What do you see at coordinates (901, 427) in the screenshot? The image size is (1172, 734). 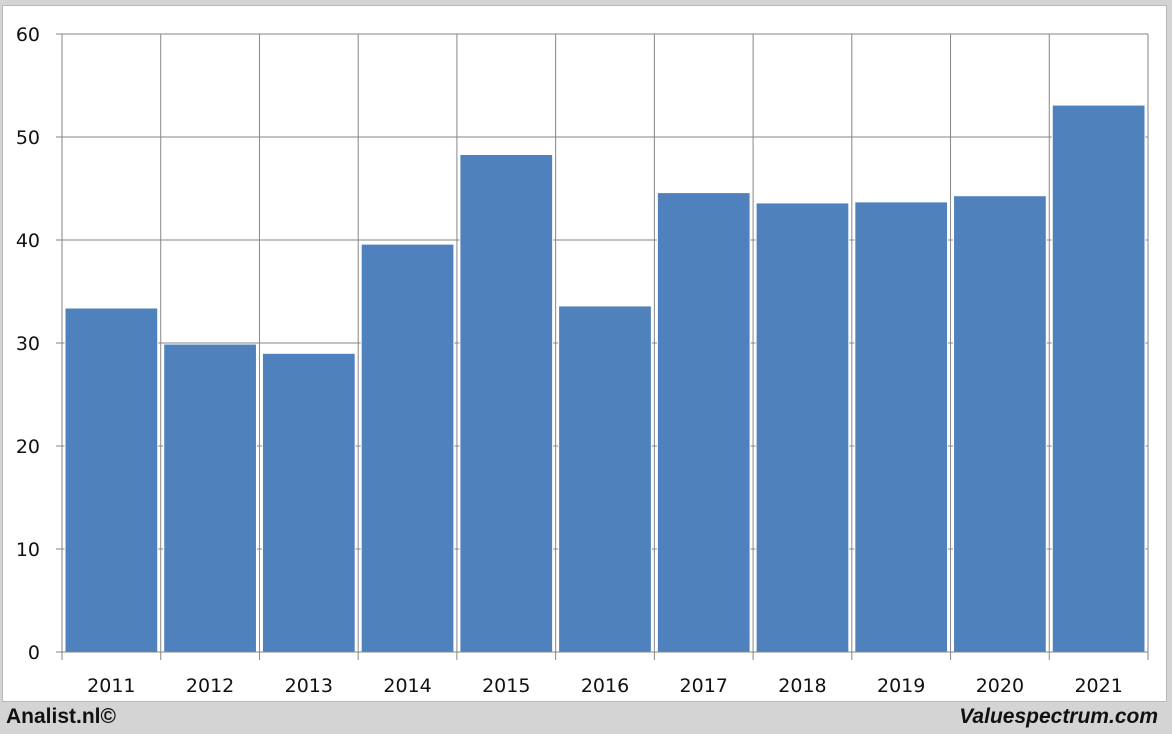 I see `bar-2019` at bounding box center [901, 427].